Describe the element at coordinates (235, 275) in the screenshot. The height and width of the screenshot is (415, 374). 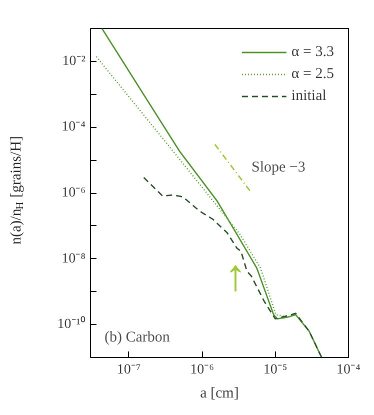
I see `annotation: ↑` at that location.